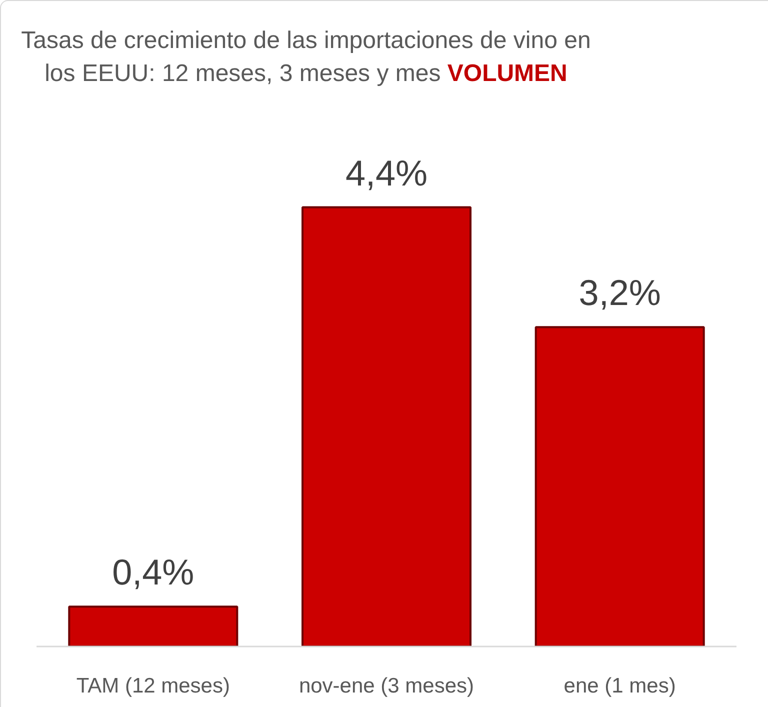  What do you see at coordinates (386, 686) in the screenshot?
I see `x-tick-label: nov-ene (3 meses)` at bounding box center [386, 686].